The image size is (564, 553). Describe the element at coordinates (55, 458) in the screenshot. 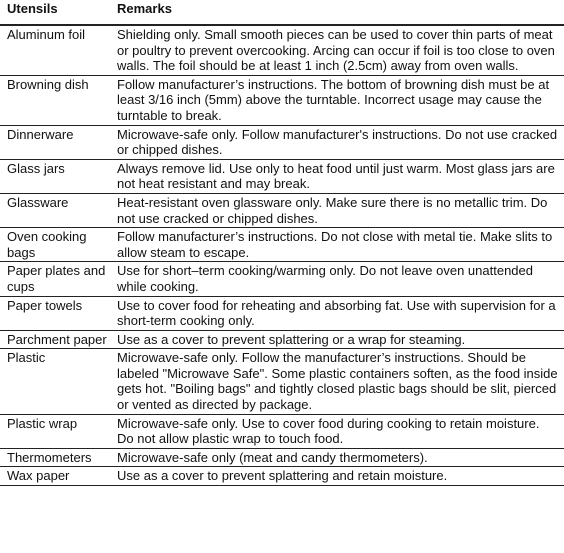

I see `utensil-cell: Thermometers` at that location.